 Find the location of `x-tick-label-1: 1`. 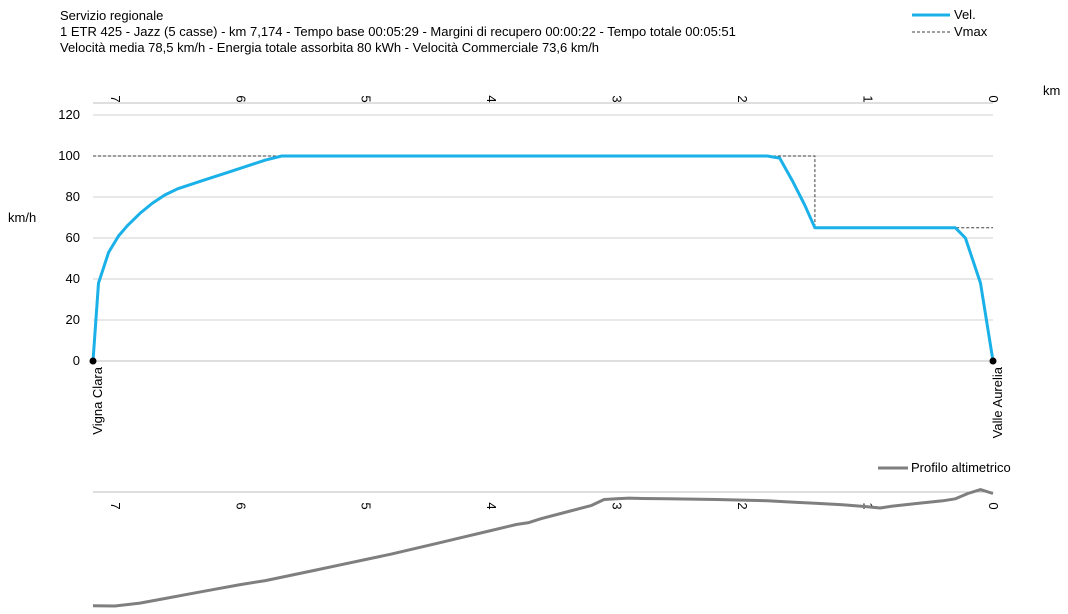

x-tick-label-1: 1 is located at coordinates (868, 98).